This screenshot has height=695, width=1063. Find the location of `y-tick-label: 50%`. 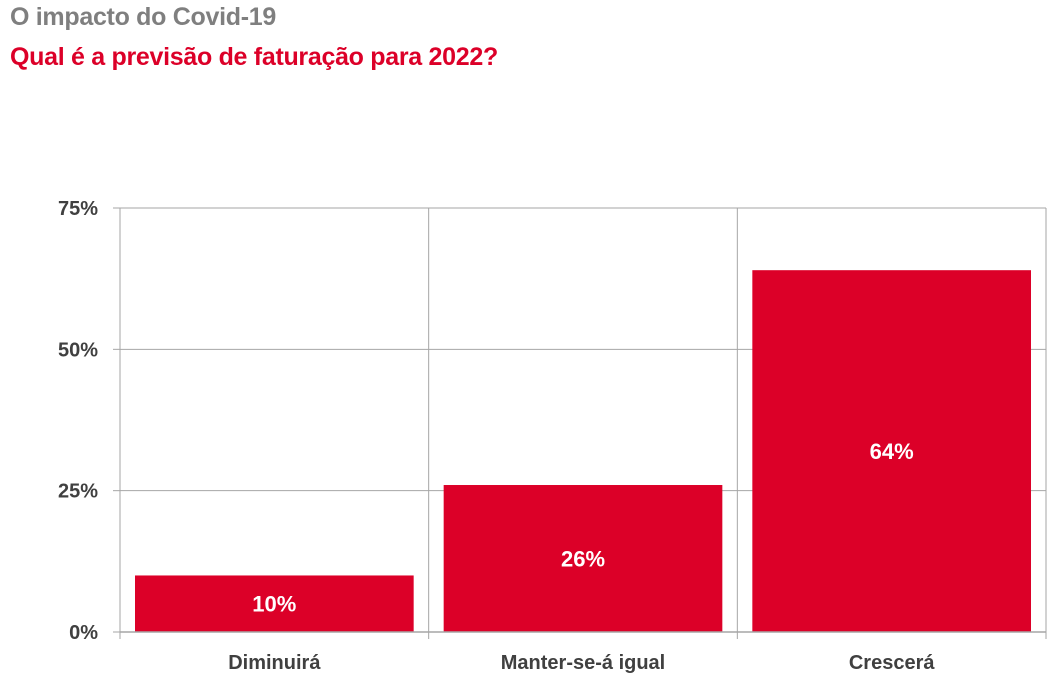

y-tick-label: 50% is located at coordinates (78, 350).